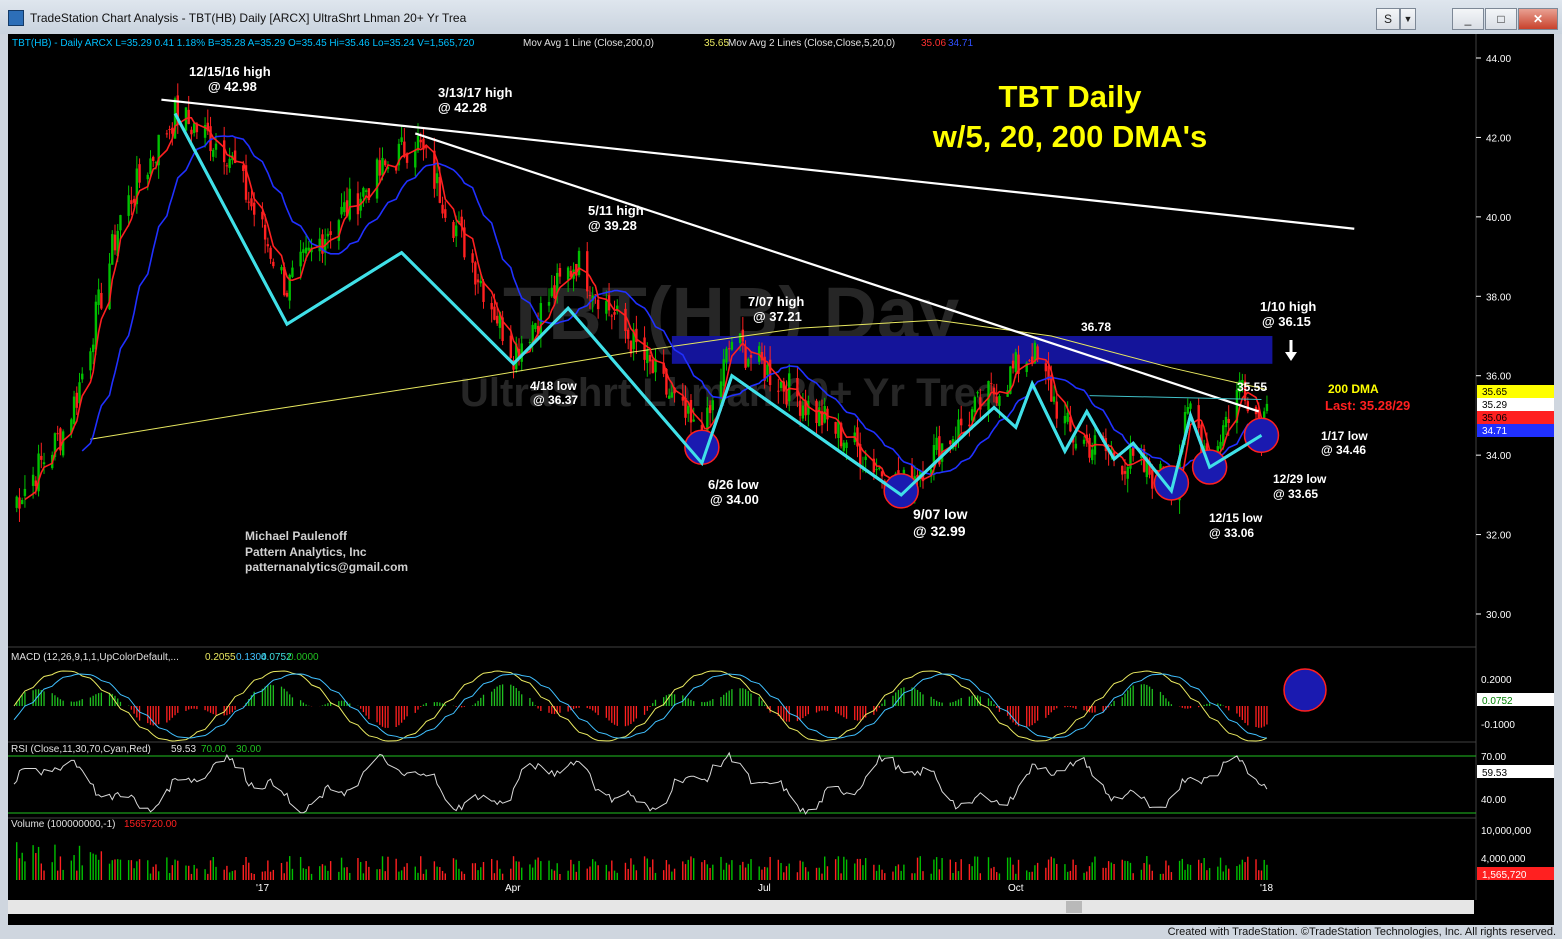 This screenshot has width=1562, height=939. Describe the element at coordinates (640, 783) in the screenshot. I see `rsi-line` at that location.